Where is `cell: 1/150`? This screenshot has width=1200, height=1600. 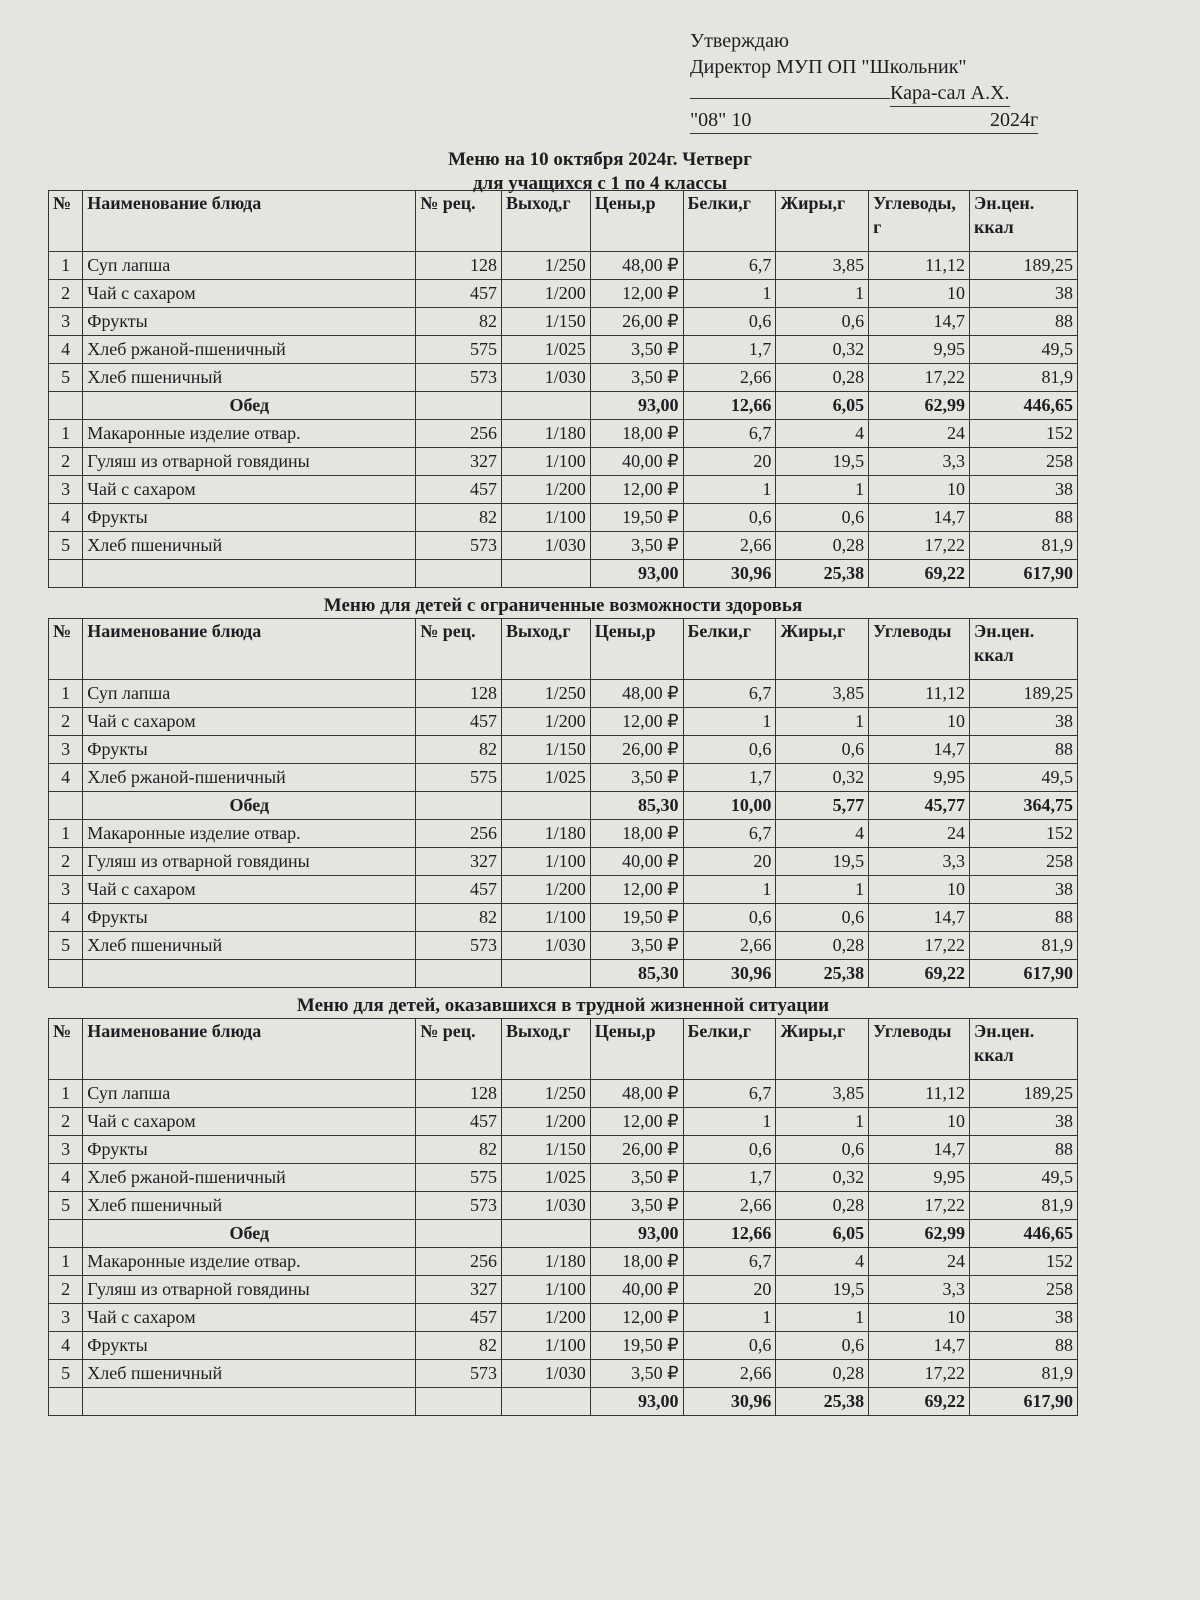
cell: 1/150 is located at coordinates (545, 749).